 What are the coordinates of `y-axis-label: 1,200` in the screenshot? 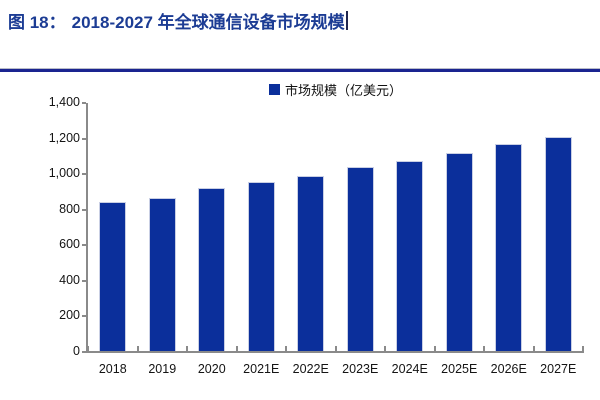 It's located at (64, 137).